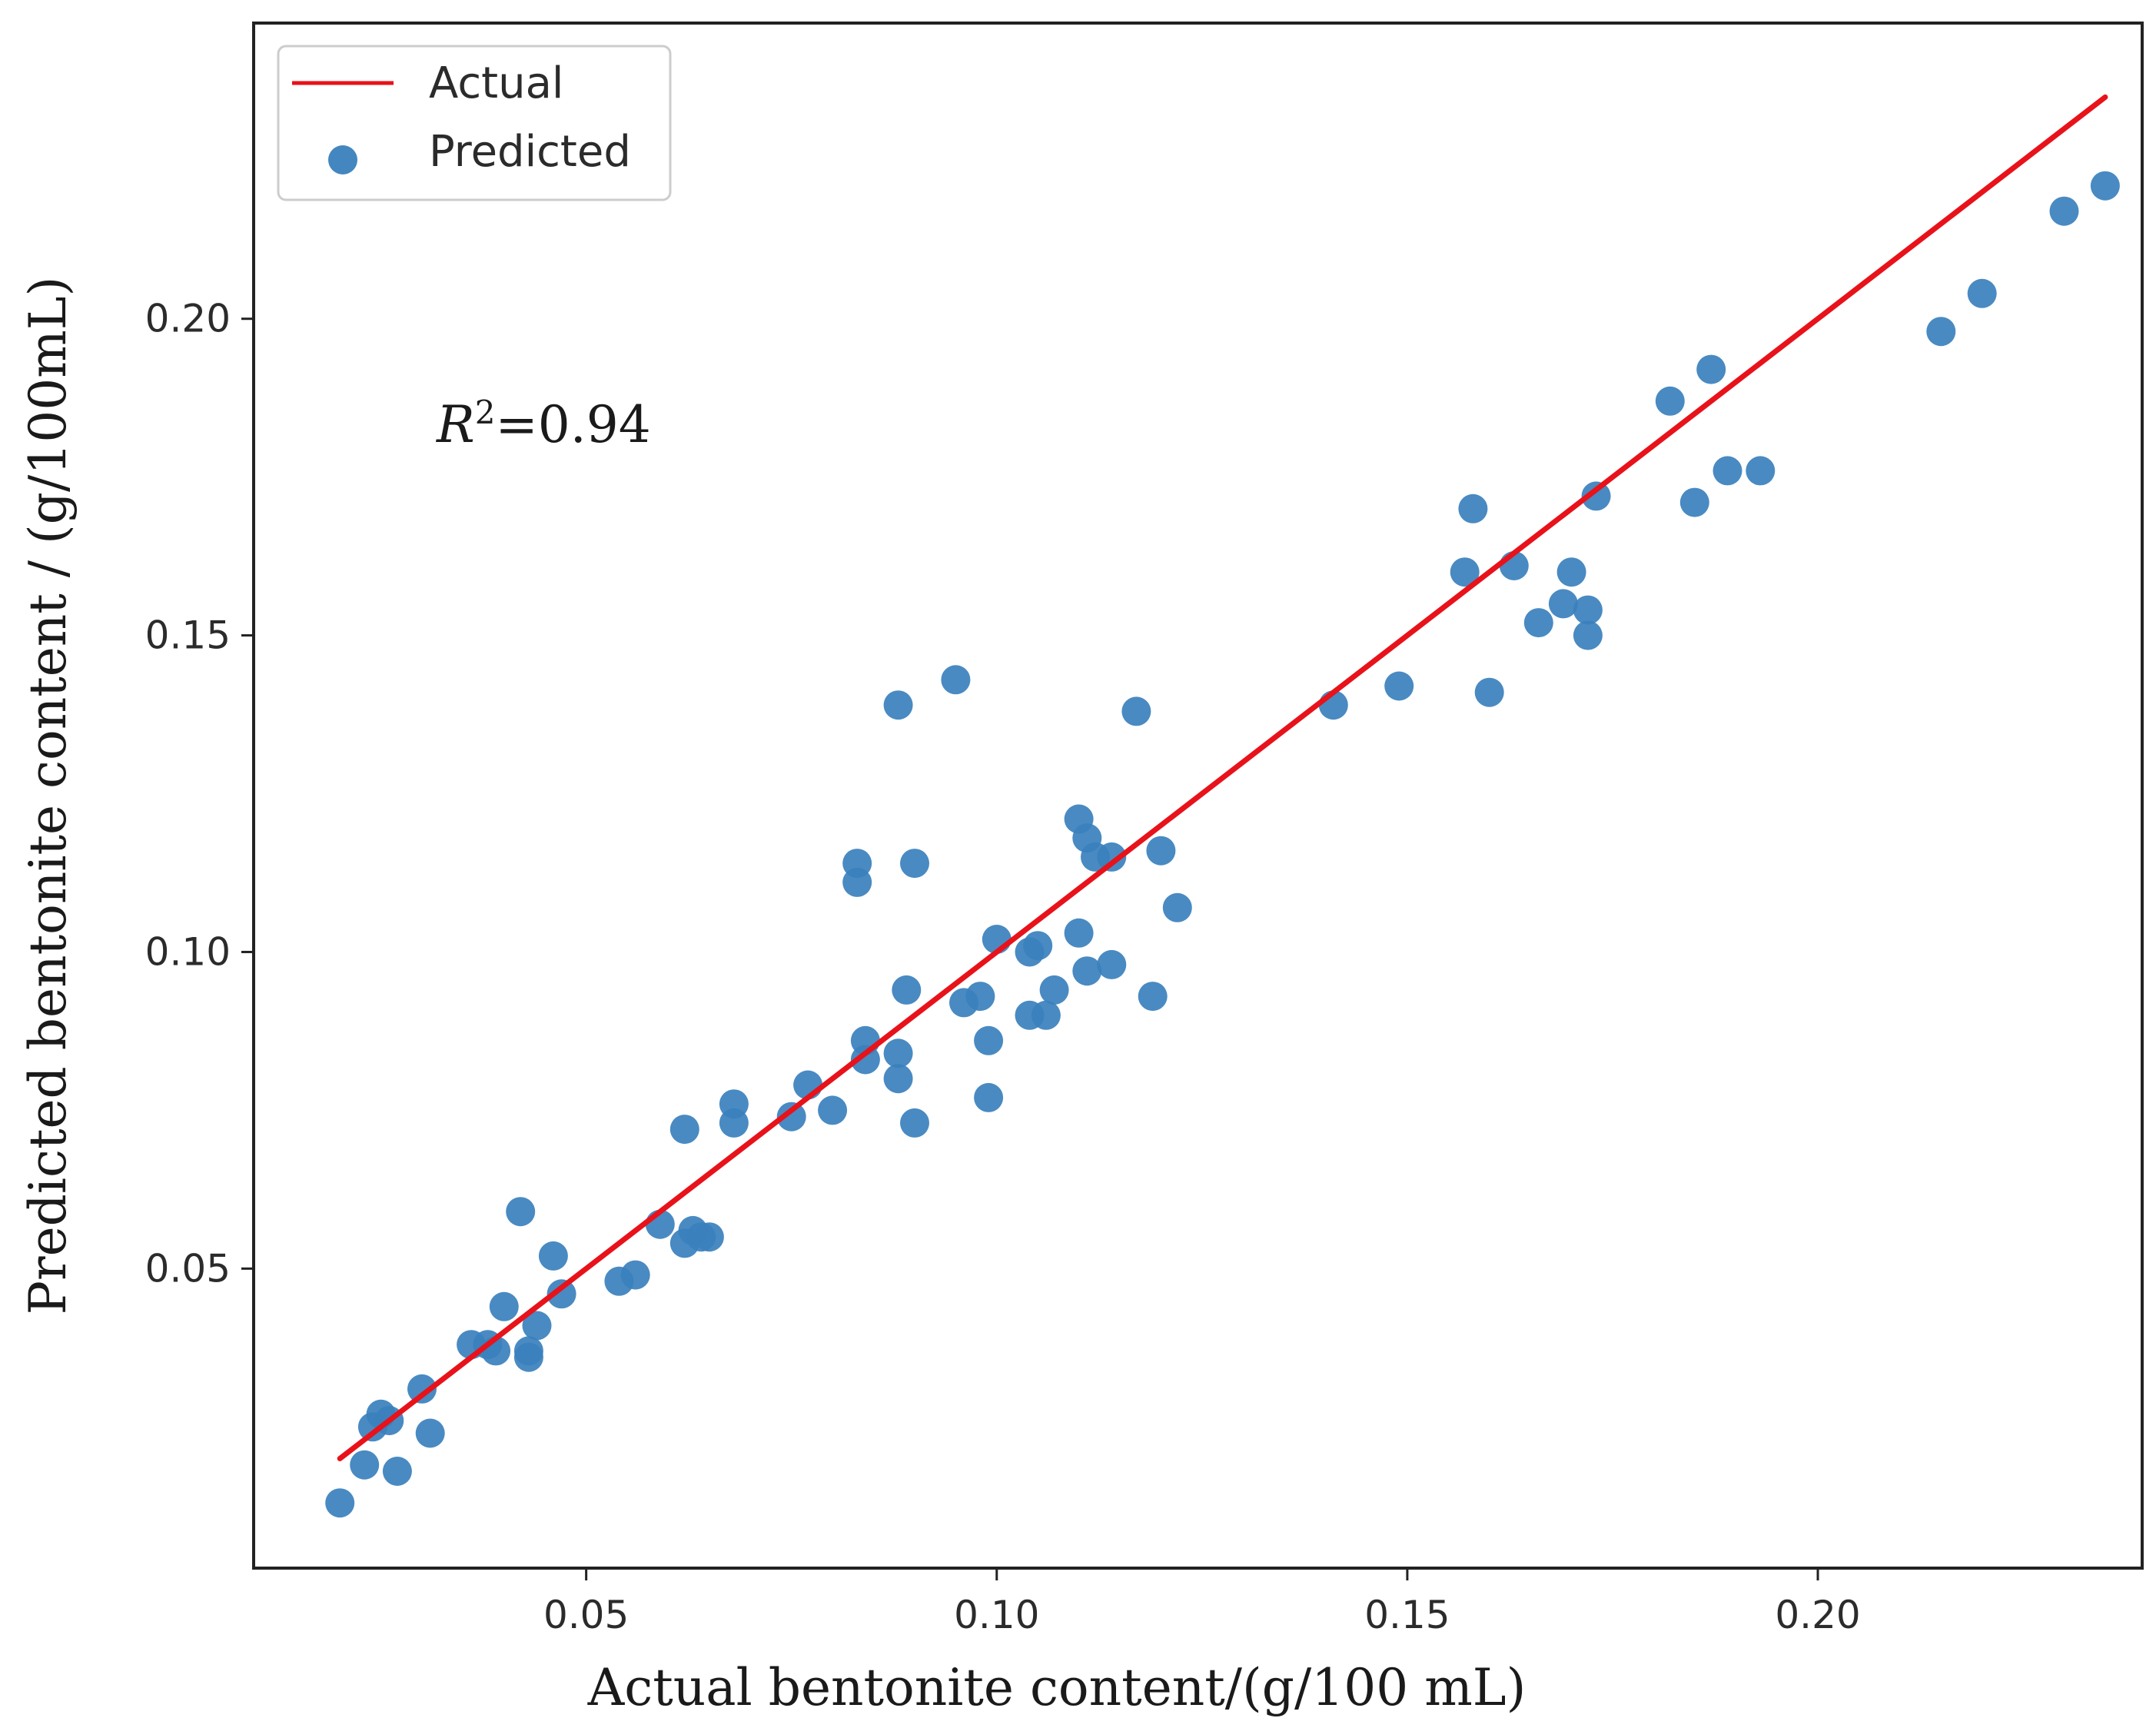 This screenshot has height=1728, width=2156. I want to click on r-superscript: 2, so click(485, 412).